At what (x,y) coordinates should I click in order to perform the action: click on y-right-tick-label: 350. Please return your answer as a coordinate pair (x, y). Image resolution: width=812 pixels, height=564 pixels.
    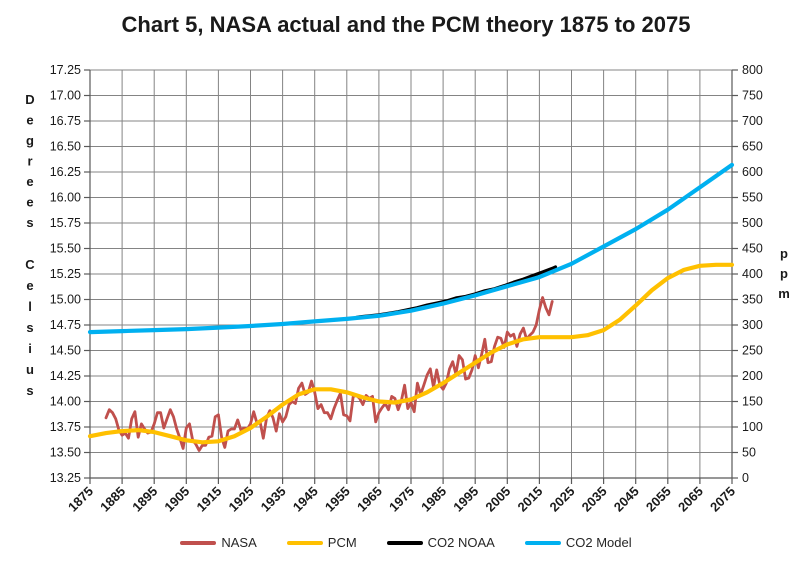
    Looking at the image, I should click on (752, 300).